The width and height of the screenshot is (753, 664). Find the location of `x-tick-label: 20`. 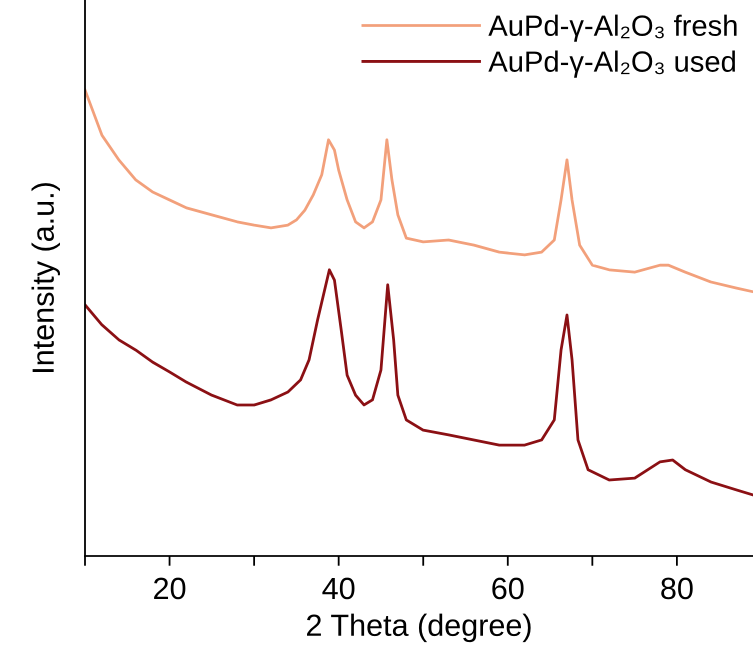

x-tick-label: 20 is located at coordinates (170, 589).